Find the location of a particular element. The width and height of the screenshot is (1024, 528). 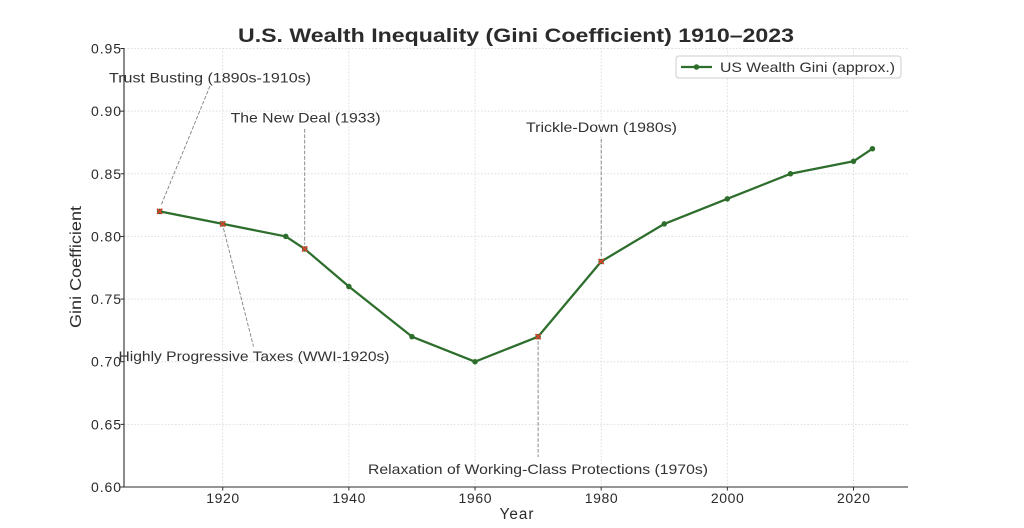

svg-text: 0.85 is located at coordinates (106, 174).